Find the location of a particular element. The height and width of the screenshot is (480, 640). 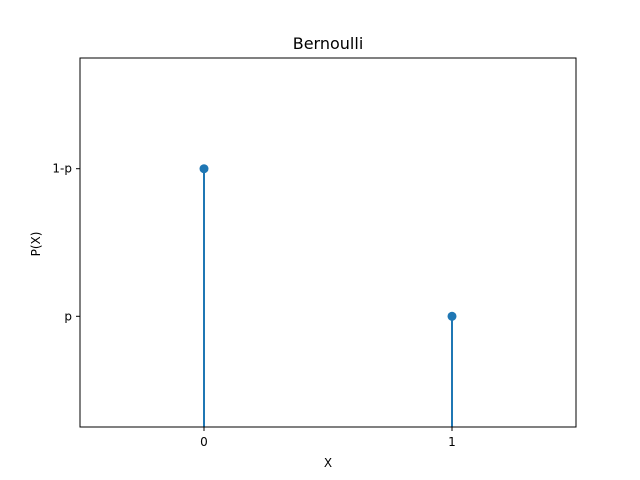

y-axis-ticks: p 1-p is located at coordinates (66, 242).